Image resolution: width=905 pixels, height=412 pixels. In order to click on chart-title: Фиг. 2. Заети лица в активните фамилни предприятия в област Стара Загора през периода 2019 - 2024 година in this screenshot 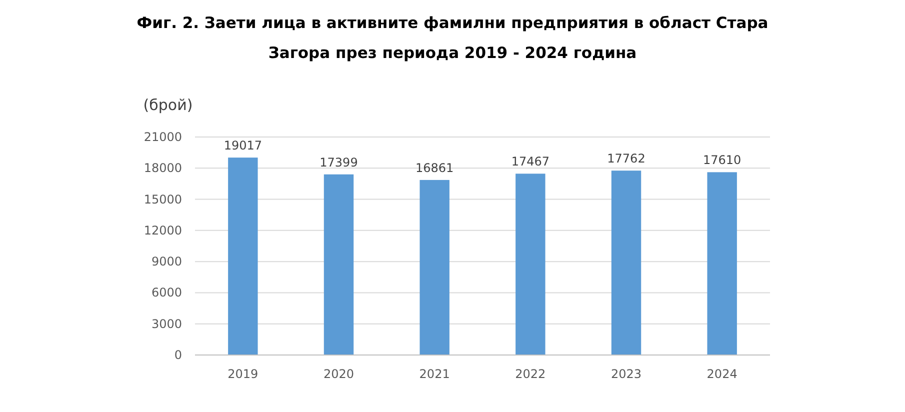, I will do `click(452, 38)`.